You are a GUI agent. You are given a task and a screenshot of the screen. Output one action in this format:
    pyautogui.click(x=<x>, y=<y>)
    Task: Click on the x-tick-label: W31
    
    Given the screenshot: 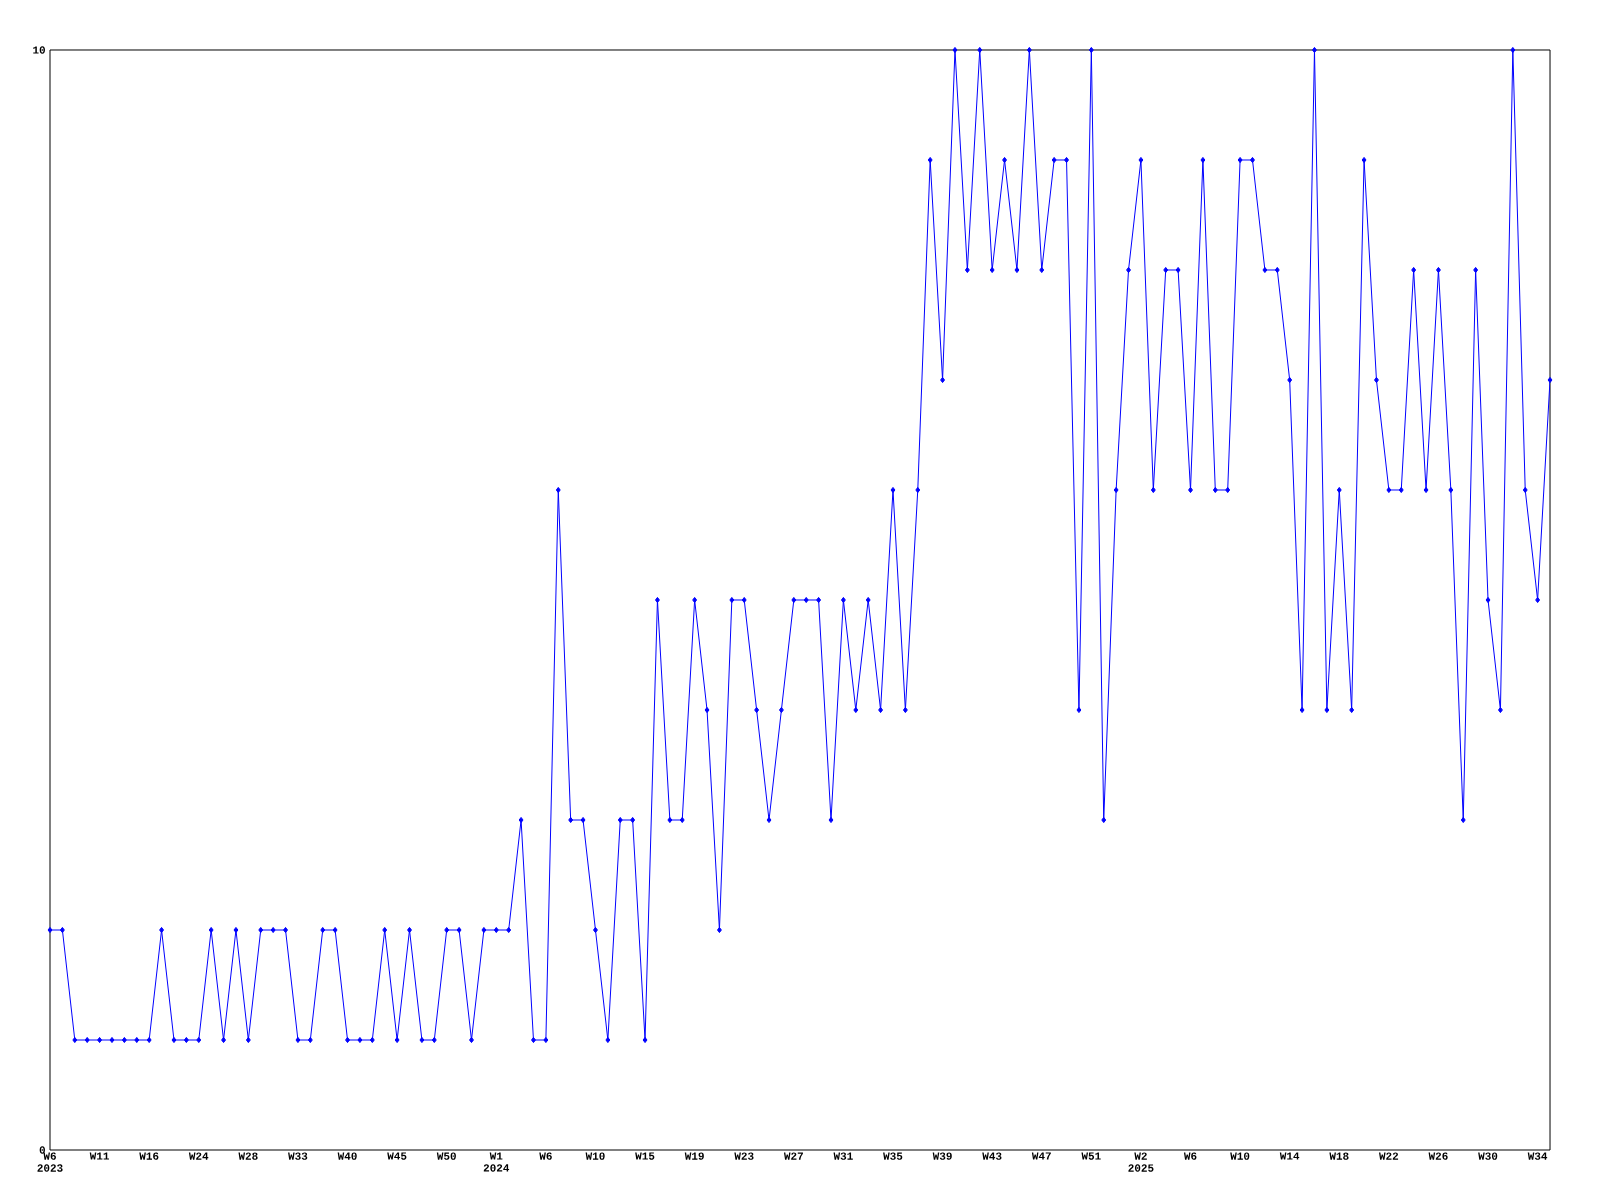 What is the action you would take?
    pyautogui.click(x=843, y=1156)
    